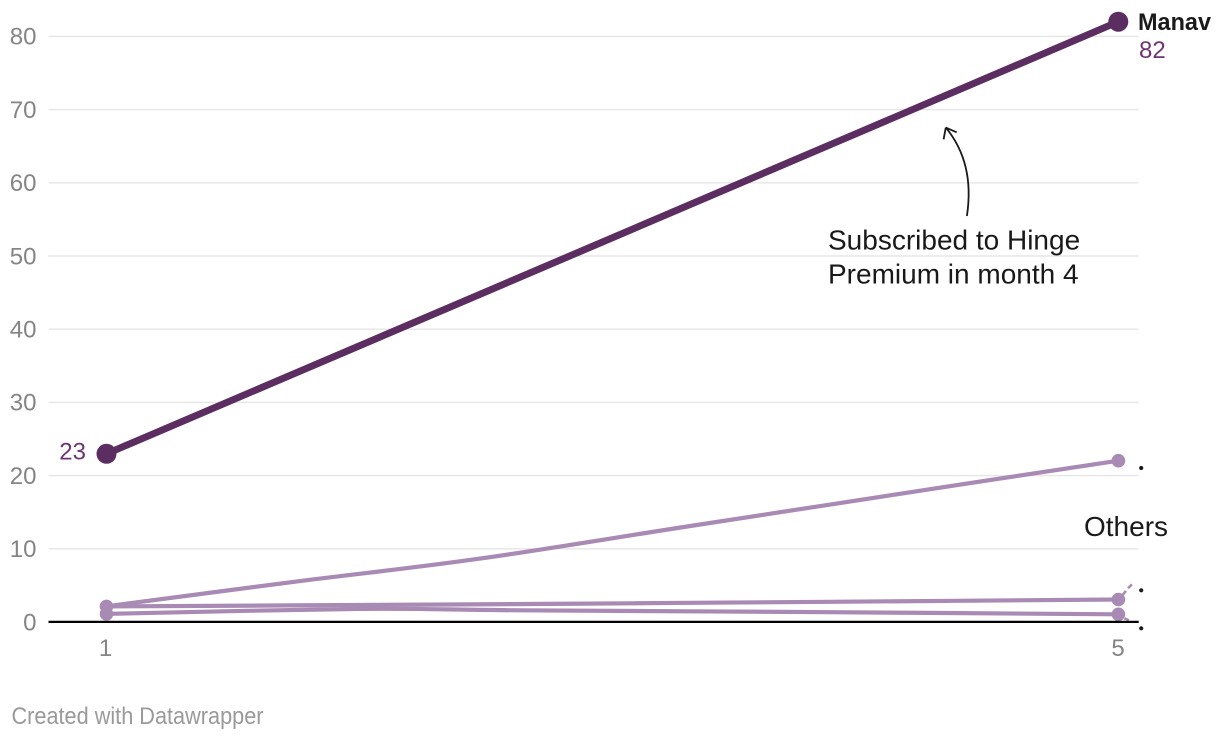  Describe the element at coordinates (23, 476) in the screenshot. I see `svg-text: 20` at that location.